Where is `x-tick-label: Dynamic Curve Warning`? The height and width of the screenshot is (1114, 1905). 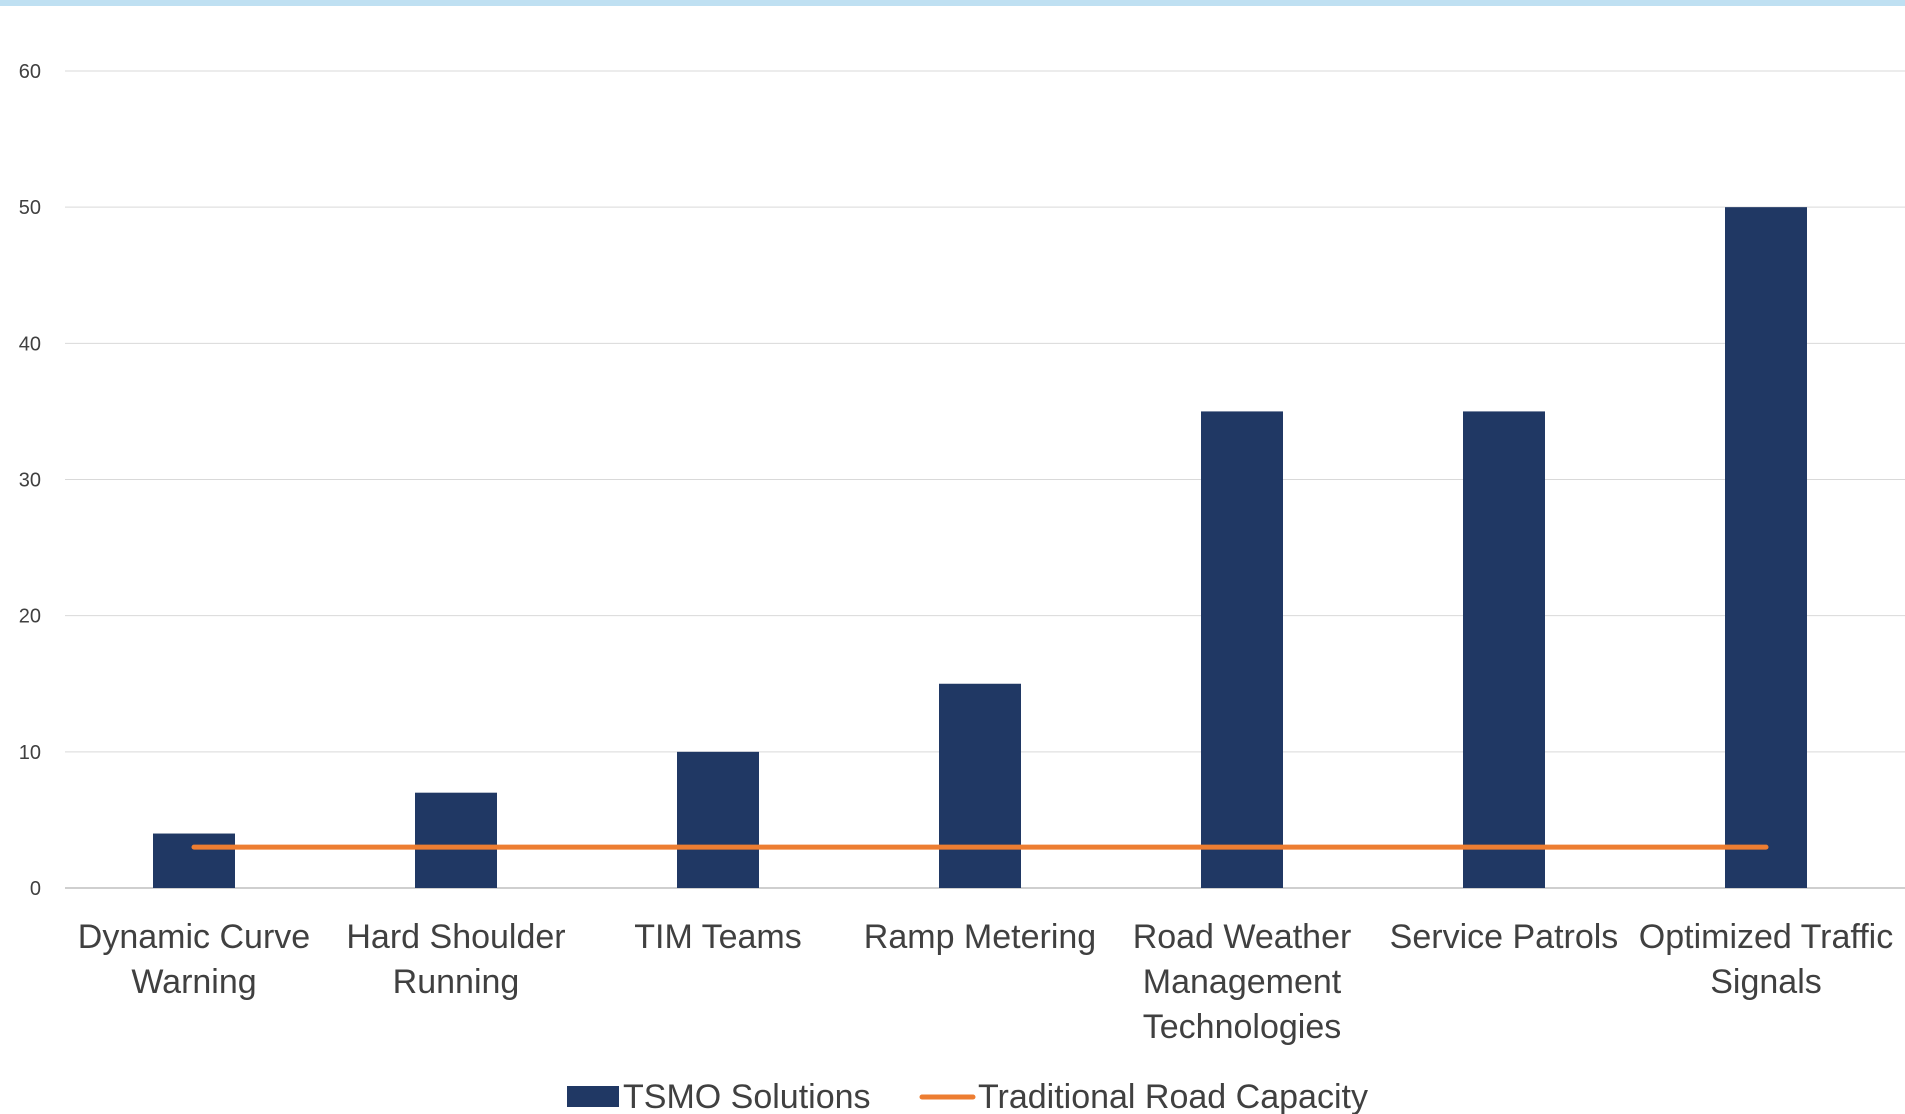 x-tick-label: Dynamic Curve Warning is located at coordinates (194, 959).